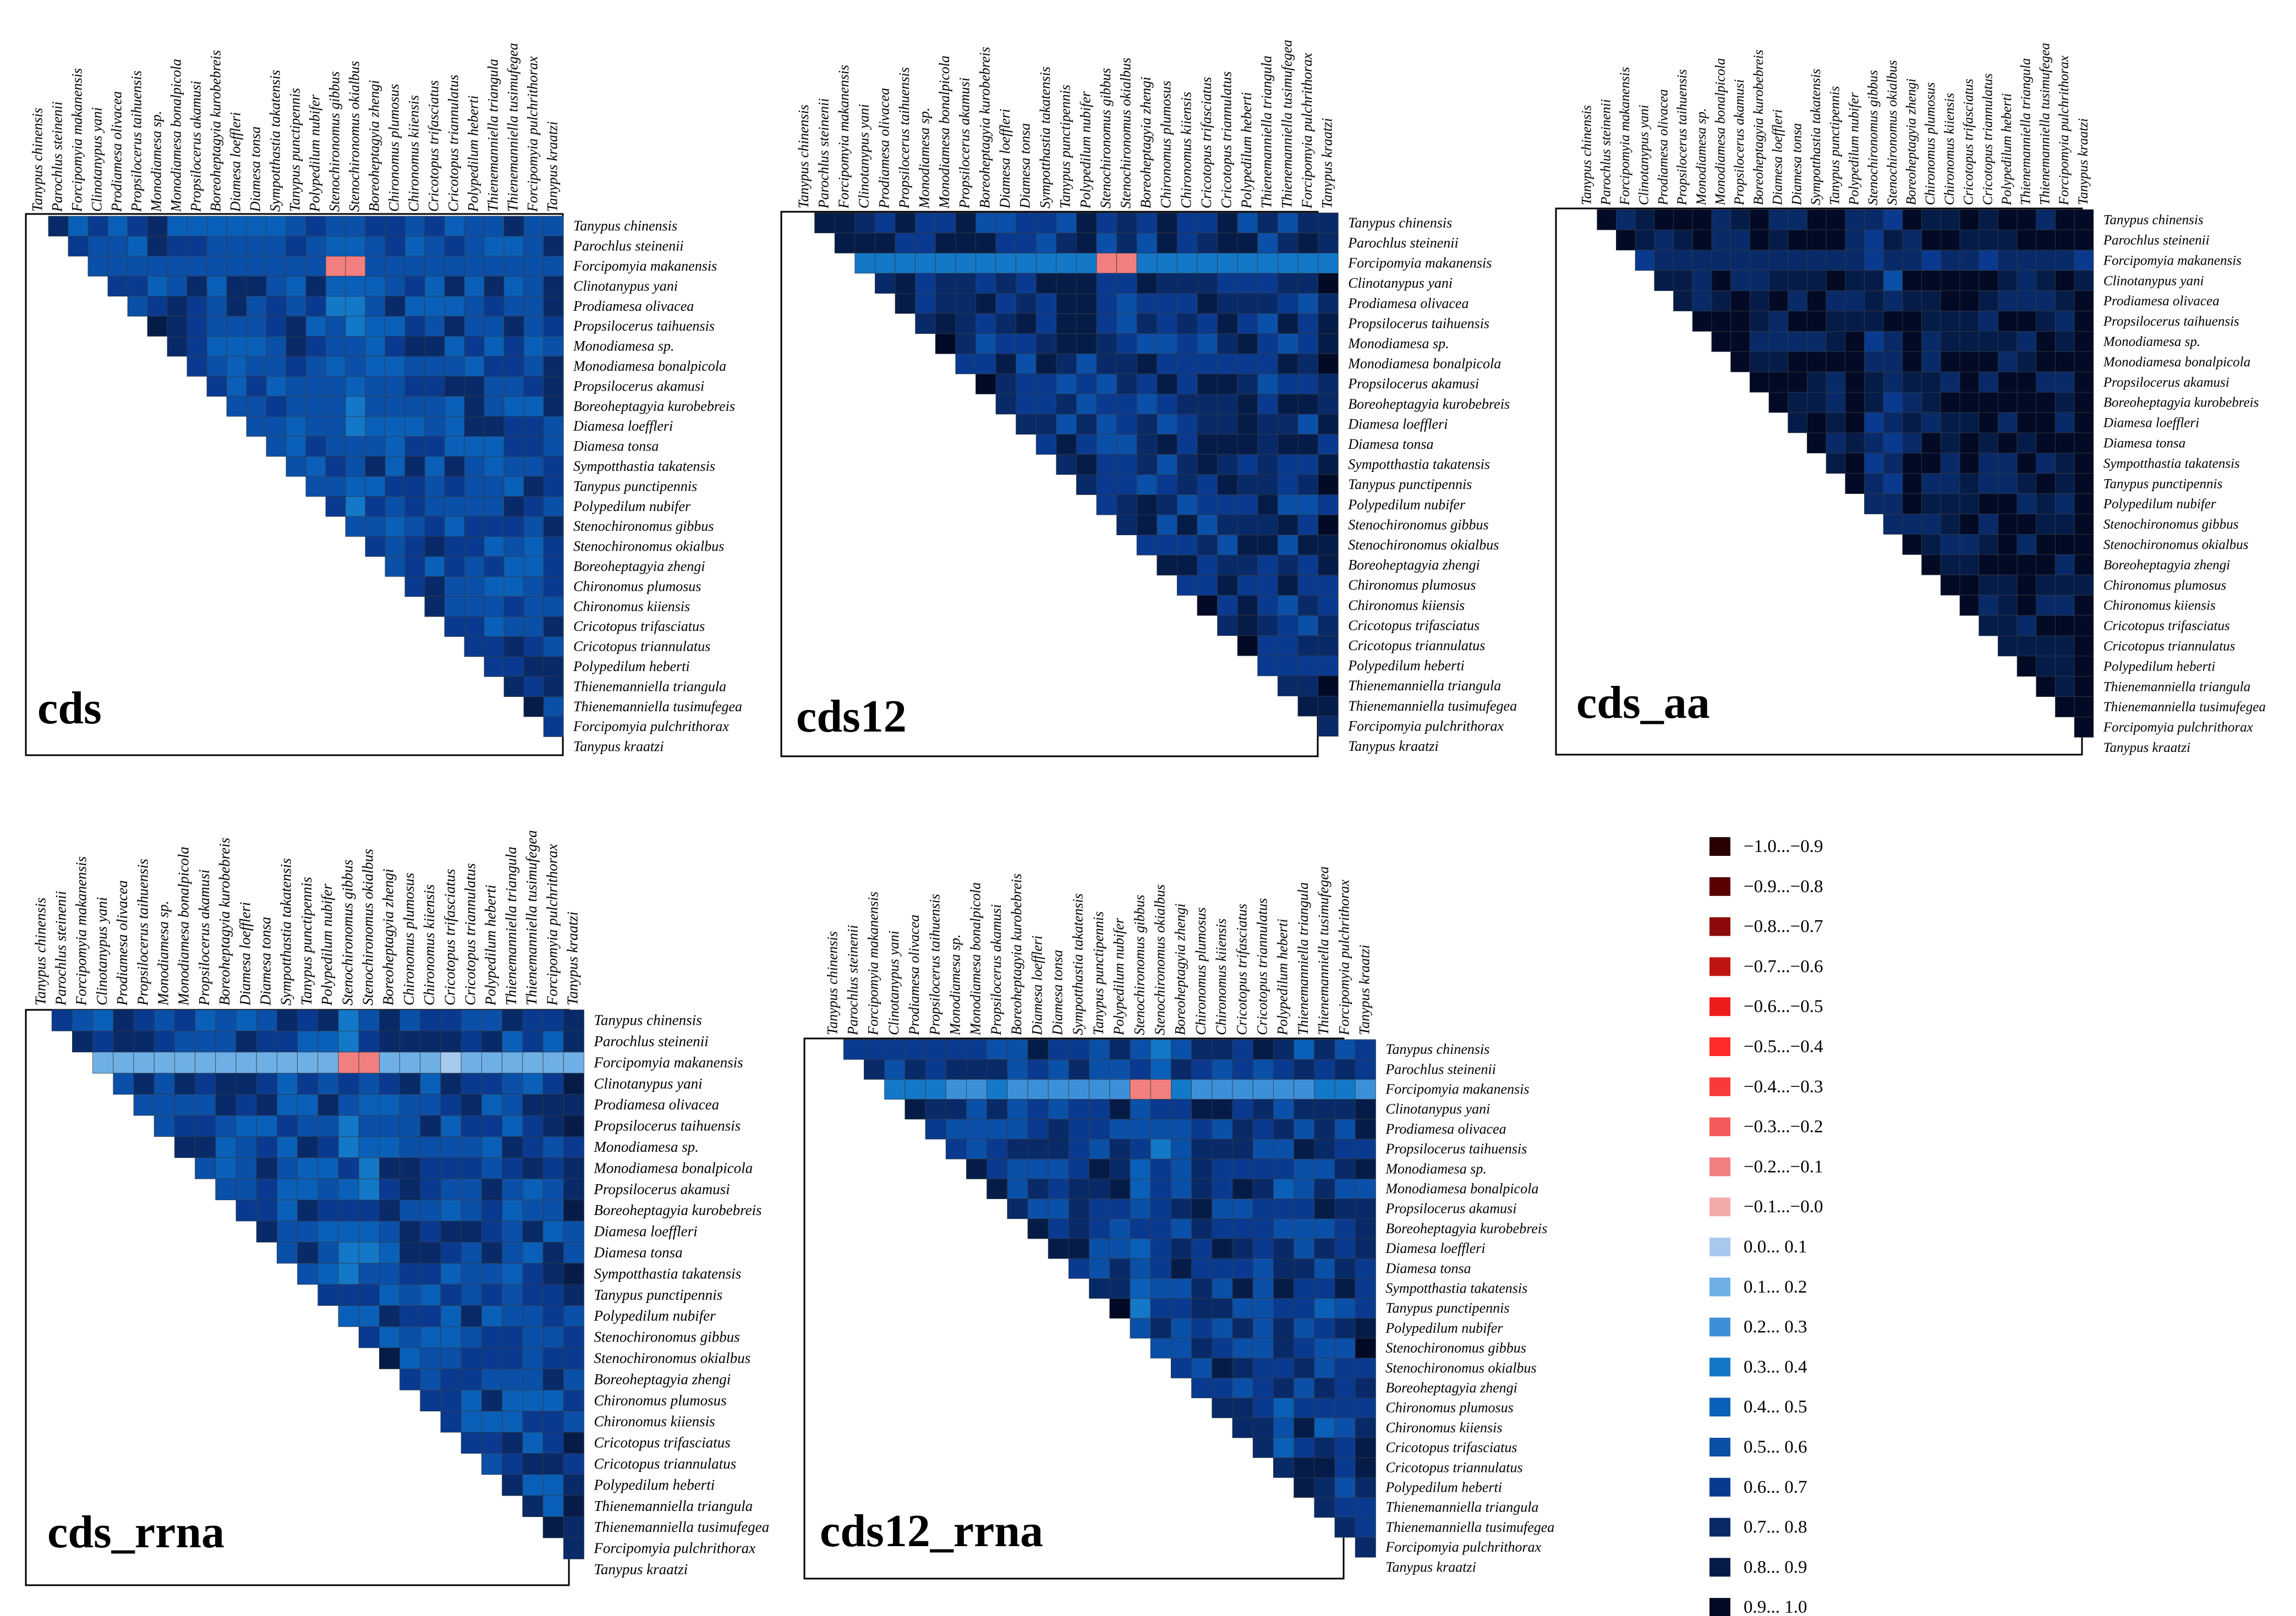 This screenshot has height=1616, width=2296. Describe the element at coordinates (1469, 1527) in the screenshot. I see `row-label: Thienemanniella tusimufegea` at that location.